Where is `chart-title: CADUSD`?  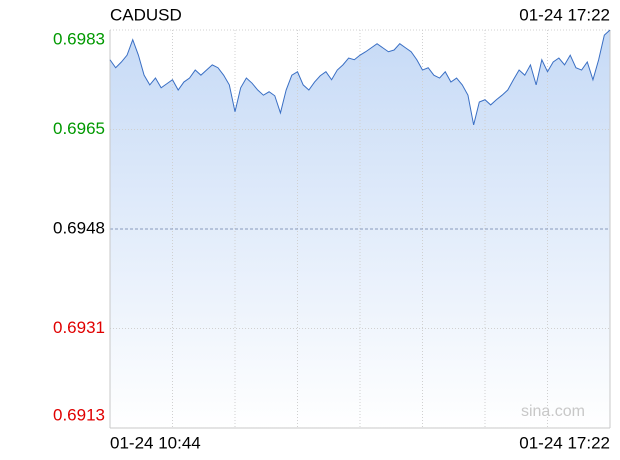
chart-title: CADUSD is located at coordinates (146, 14).